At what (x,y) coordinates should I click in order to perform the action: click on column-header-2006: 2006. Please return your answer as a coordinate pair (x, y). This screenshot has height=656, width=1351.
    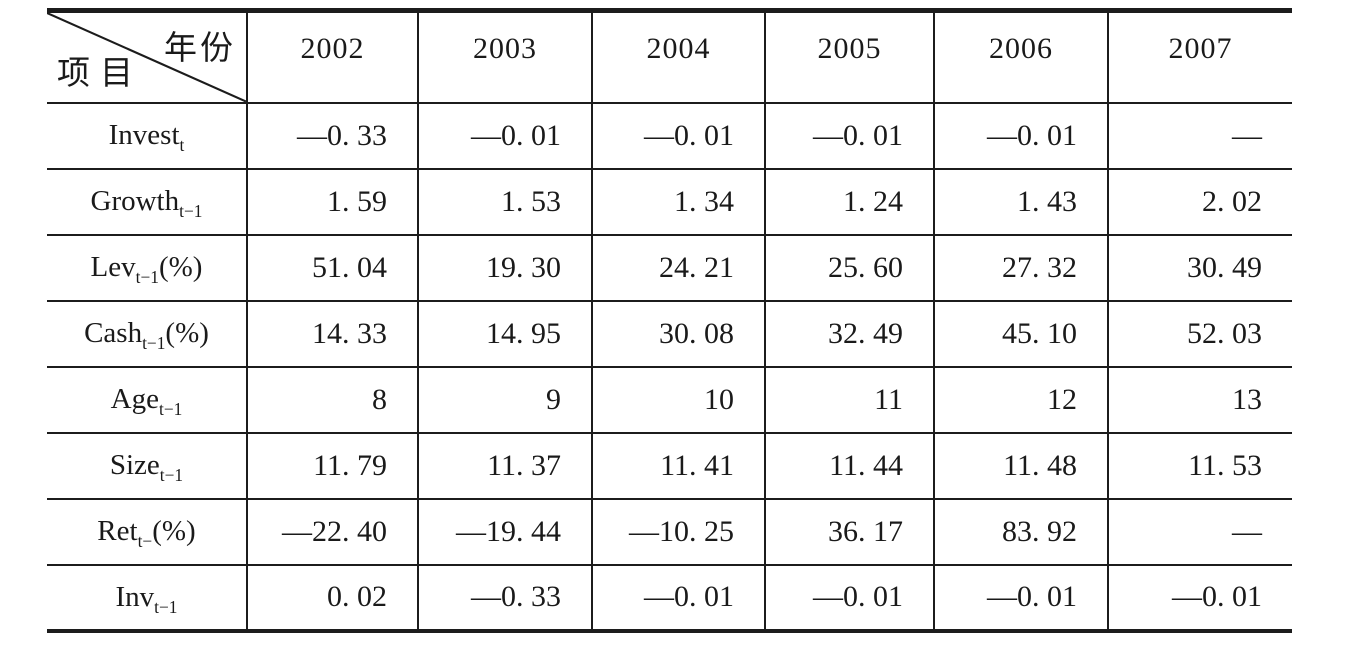
    Looking at the image, I should click on (1020, 56).